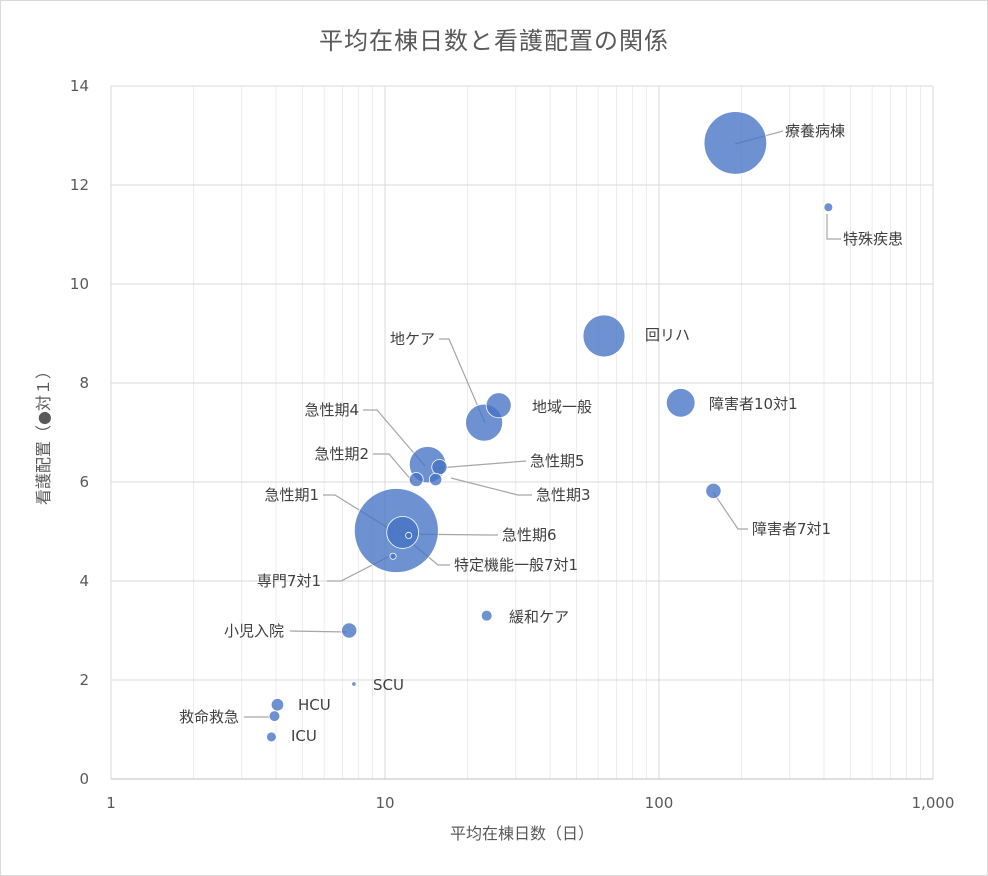 The image size is (988, 876). I want to click on data-label: SCU, so click(388, 685).